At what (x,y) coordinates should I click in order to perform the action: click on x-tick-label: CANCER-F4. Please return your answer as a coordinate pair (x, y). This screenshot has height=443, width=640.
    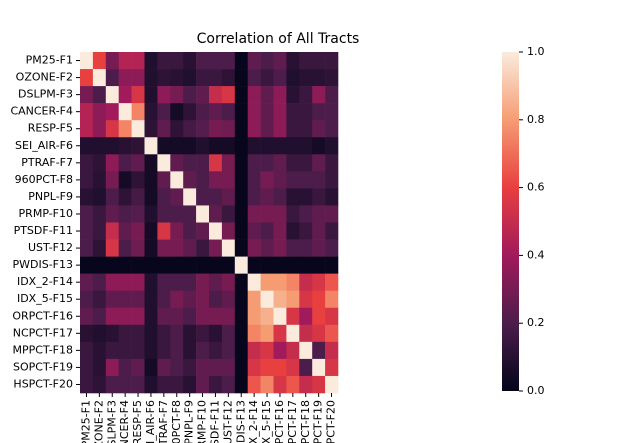
    Looking at the image, I should click on (124, 421).